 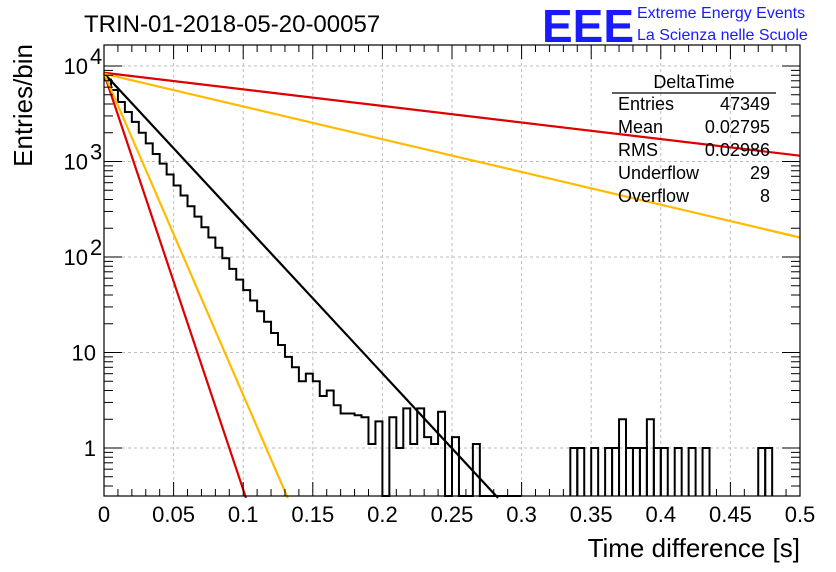 I want to click on x-tick-label: 0.3, so click(x=521, y=514).